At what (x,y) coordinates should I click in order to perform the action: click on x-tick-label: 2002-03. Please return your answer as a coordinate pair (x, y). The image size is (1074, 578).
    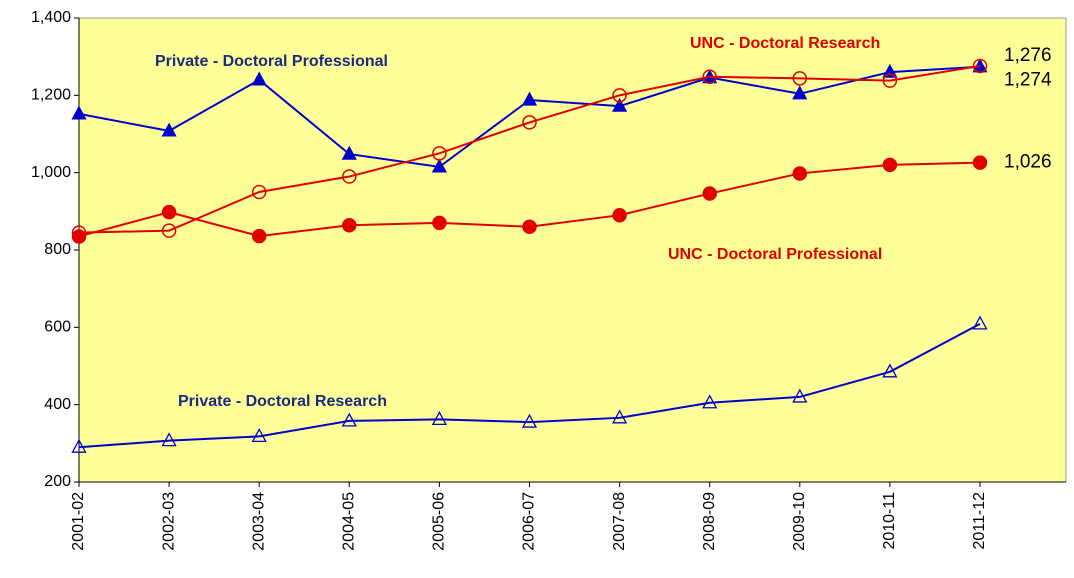
    Looking at the image, I should click on (168, 521).